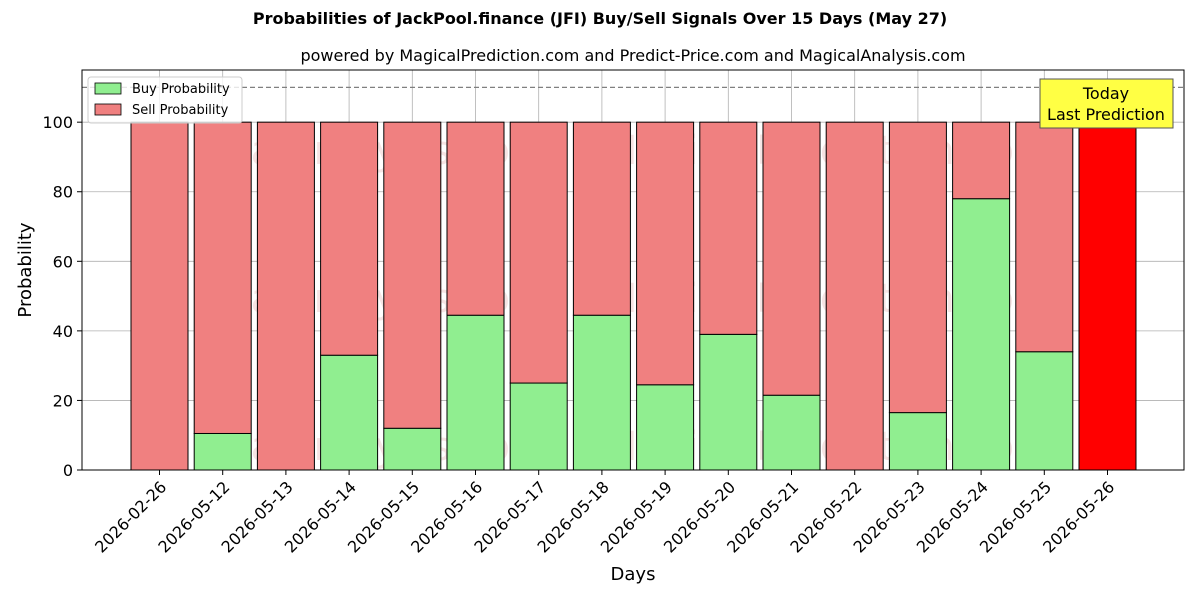  Describe the element at coordinates (63, 261) in the screenshot. I see `y-tick-label: 60` at that location.